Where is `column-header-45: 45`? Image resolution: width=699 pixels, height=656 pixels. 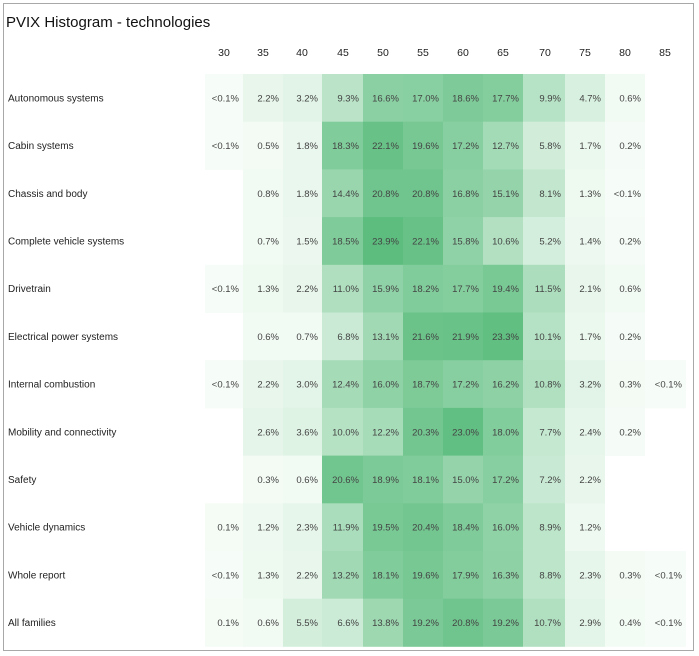 column-header-45: 45 is located at coordinates (343, 53).